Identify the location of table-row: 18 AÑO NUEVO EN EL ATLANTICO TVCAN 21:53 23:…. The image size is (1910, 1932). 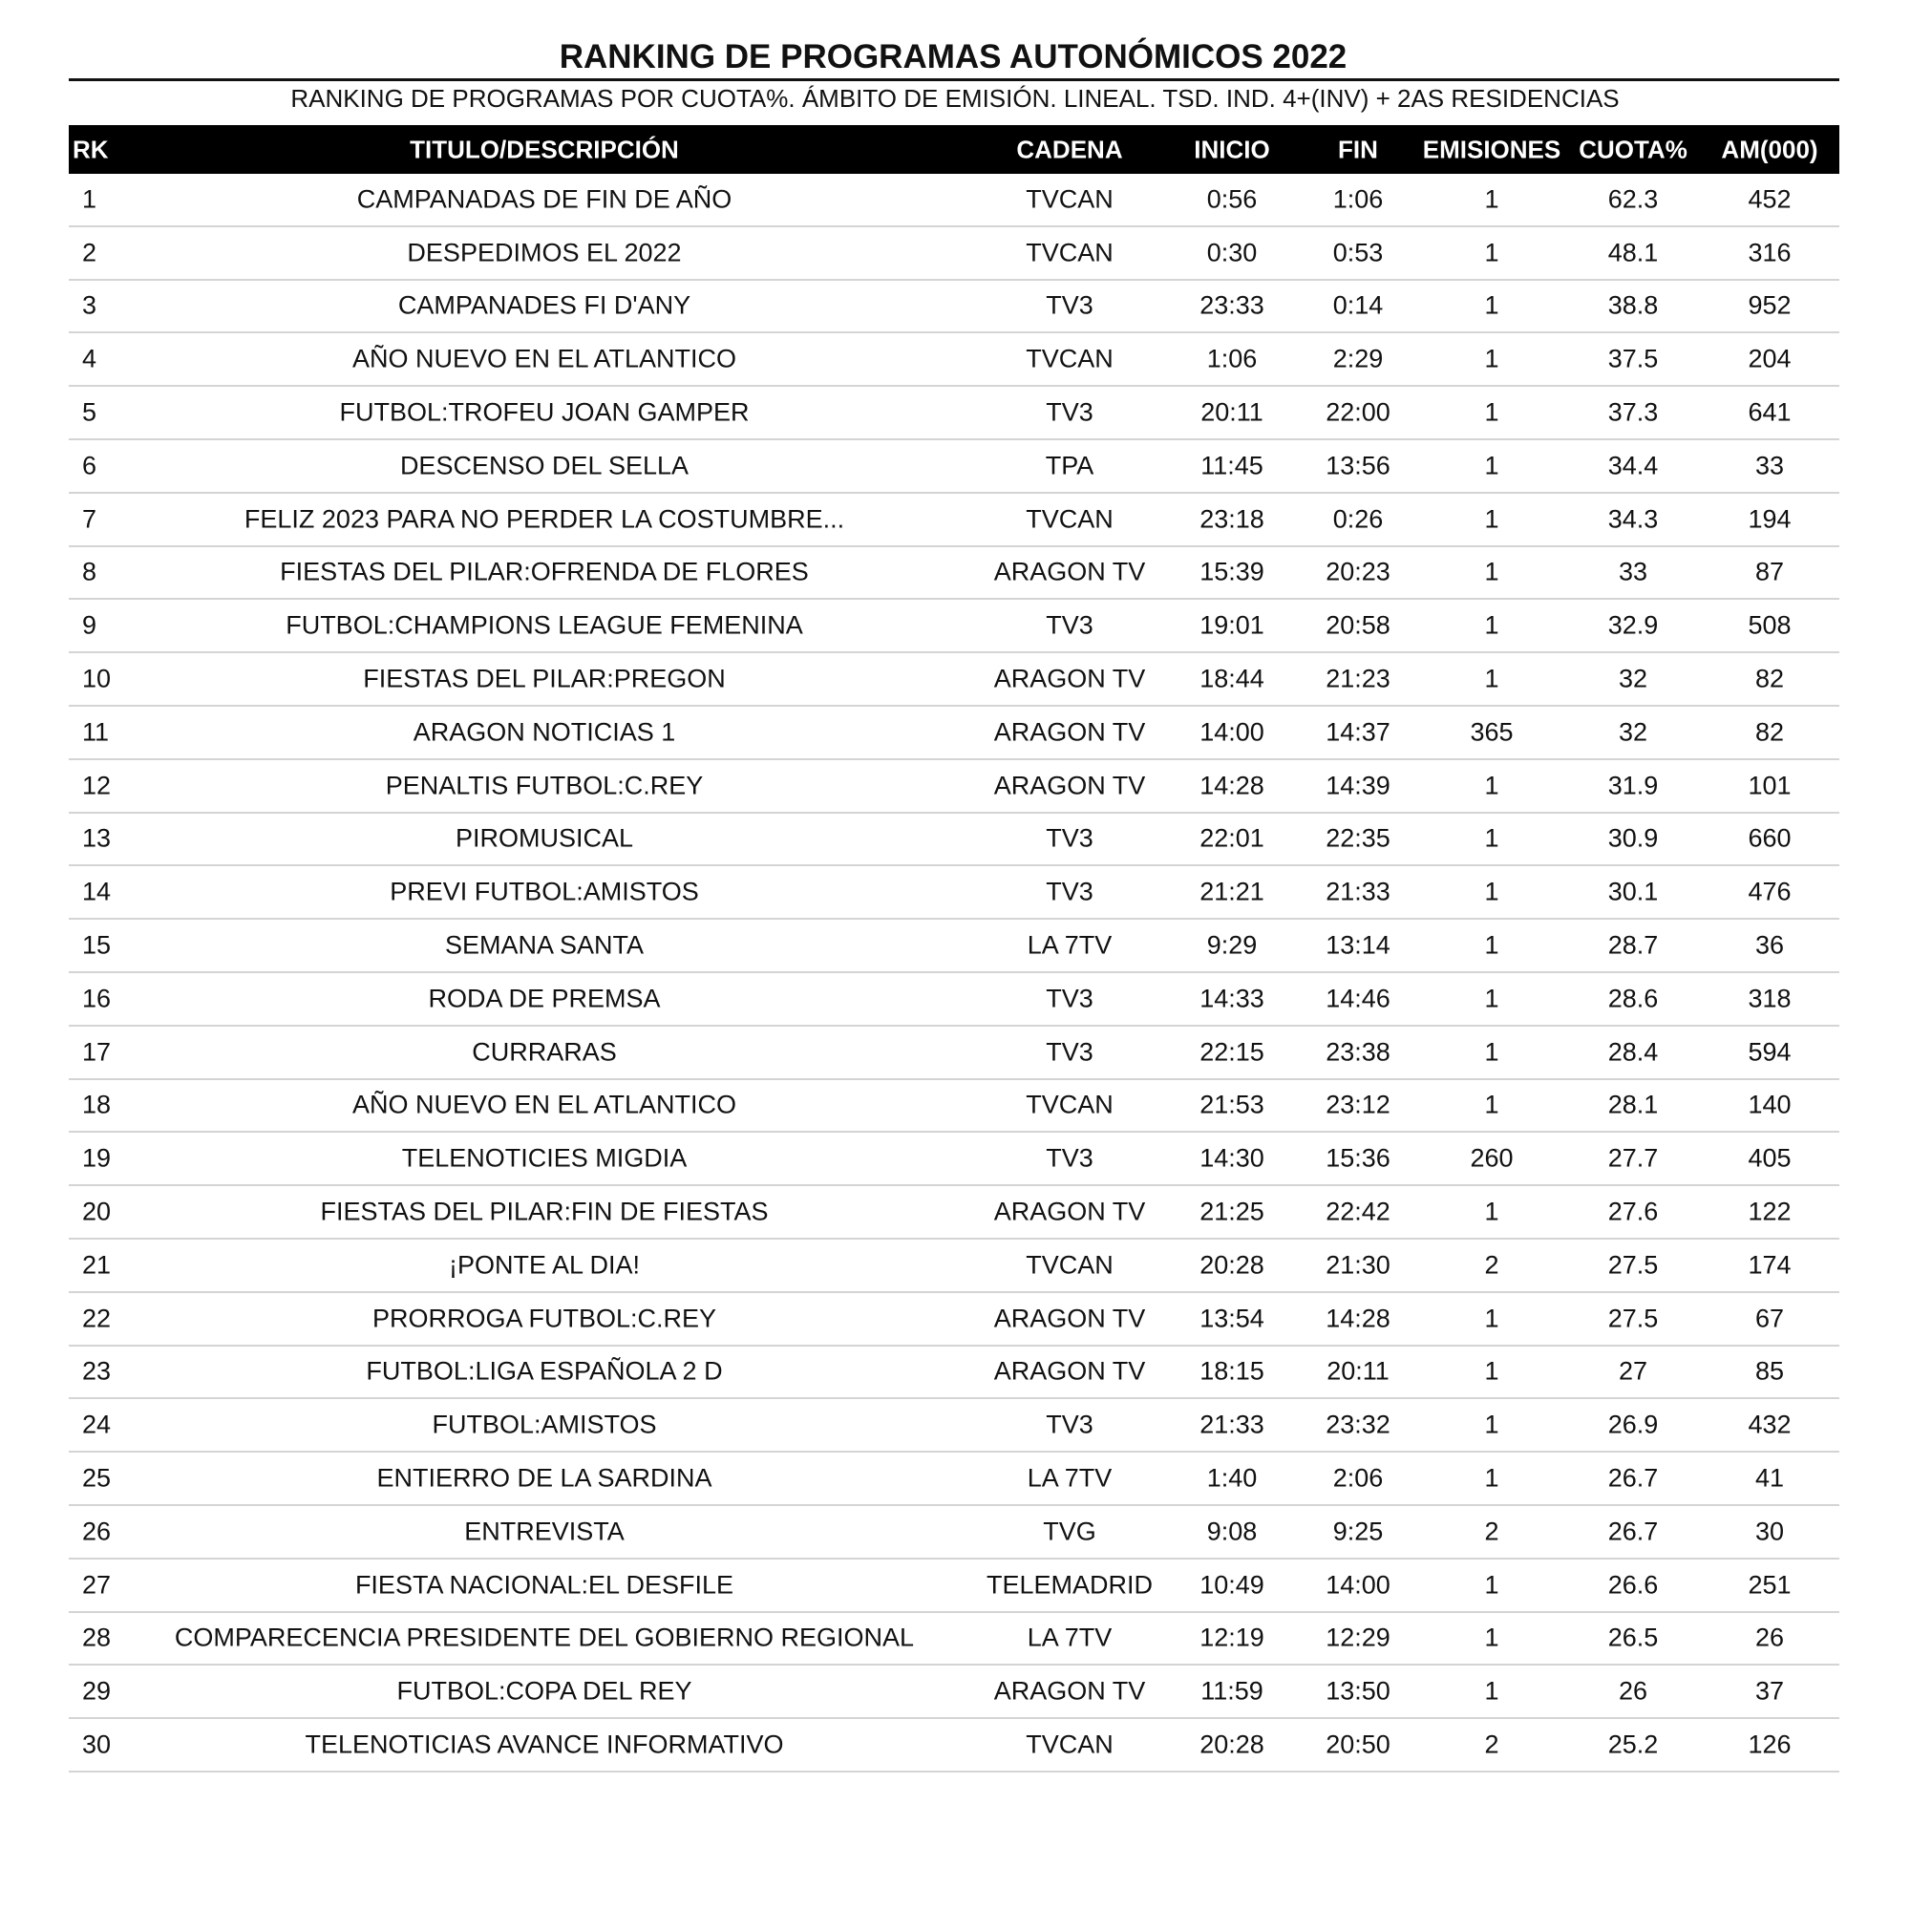
(954, 1107).